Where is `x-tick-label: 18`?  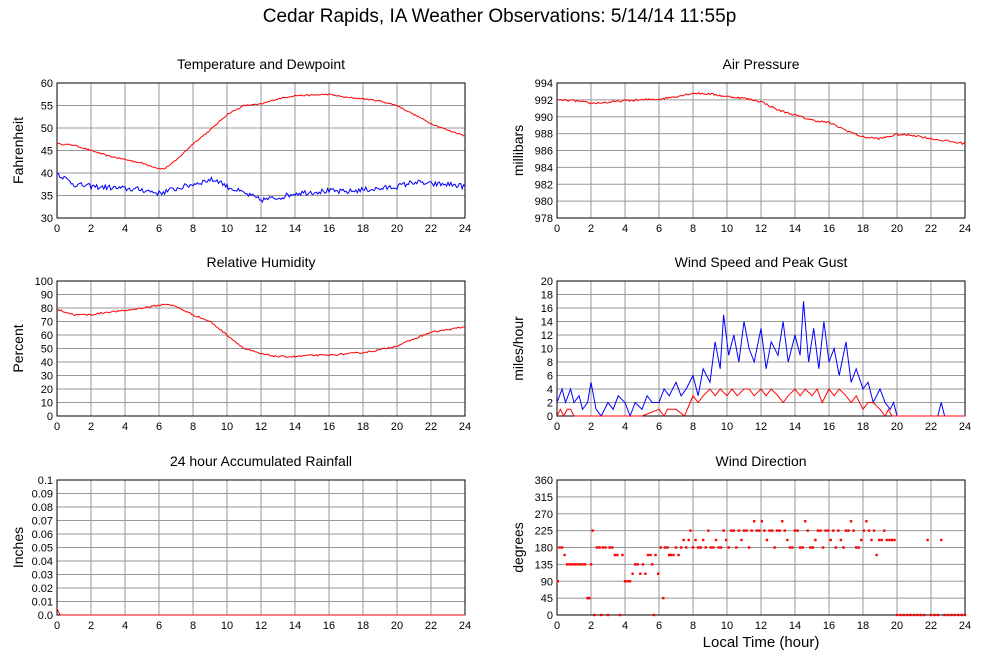 x-tick-label: 18 is located at coordinates (863, 427).